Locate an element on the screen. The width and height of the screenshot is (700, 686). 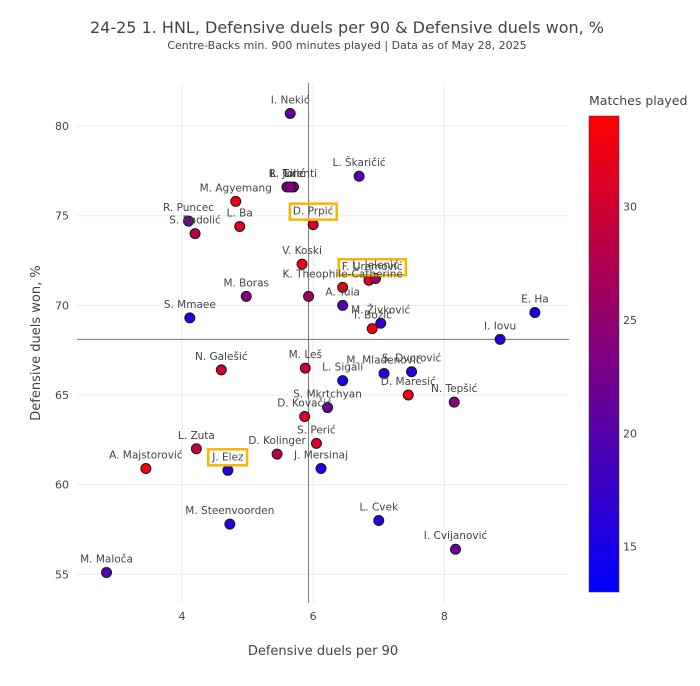
point-label: S. Mmaee is located at coordinates (190, 305).